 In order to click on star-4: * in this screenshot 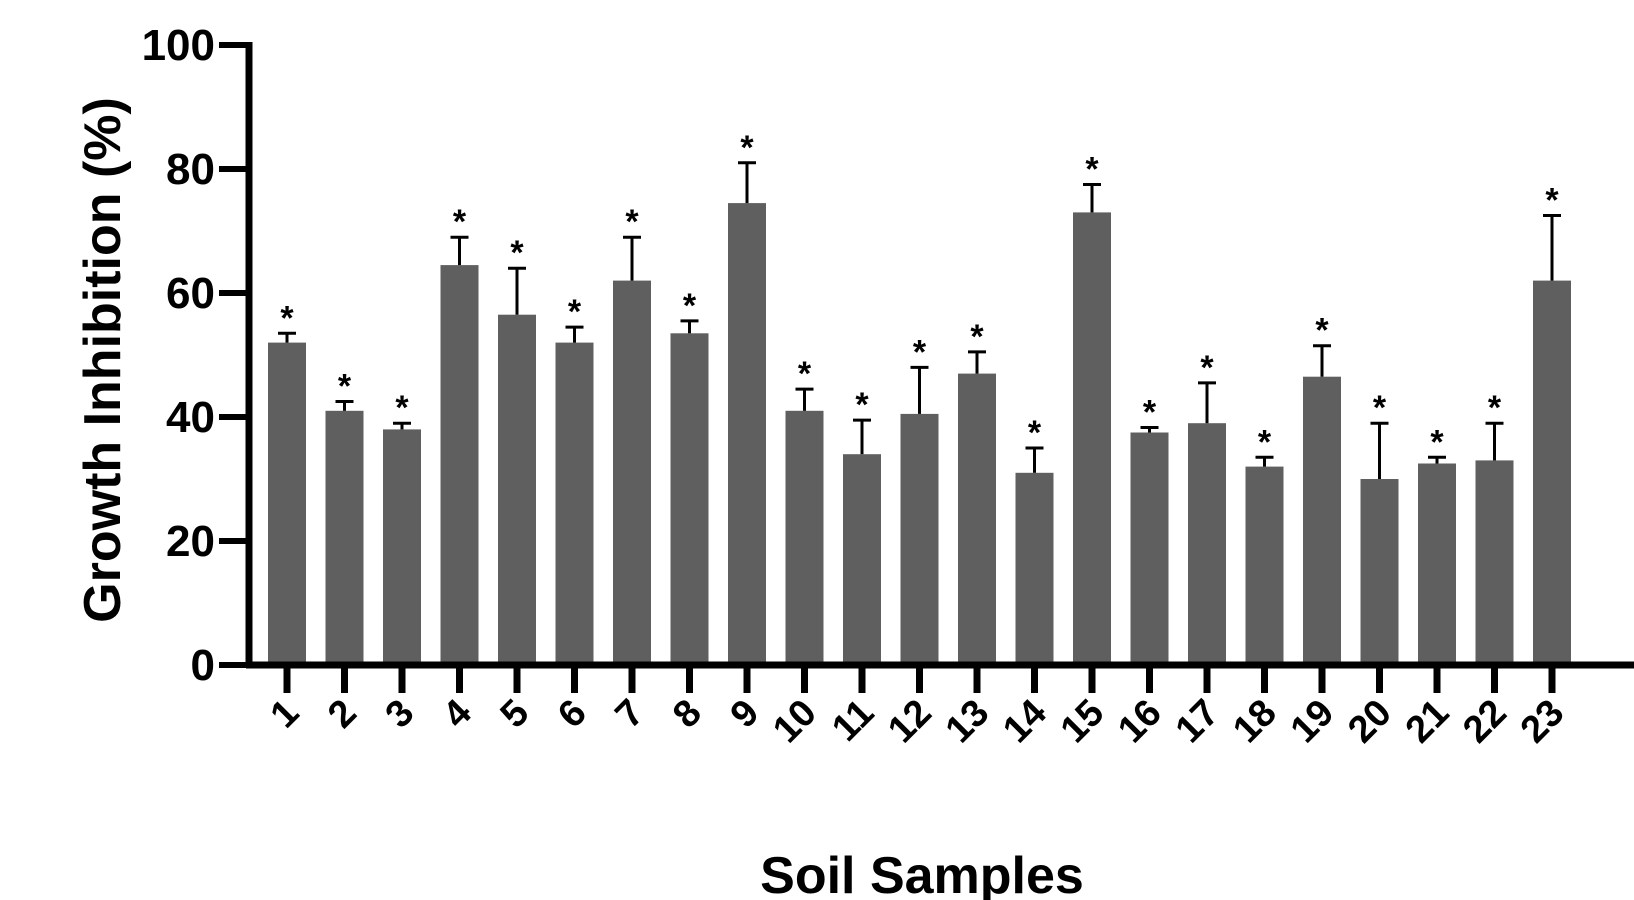, I will do `click(460, 222)`.